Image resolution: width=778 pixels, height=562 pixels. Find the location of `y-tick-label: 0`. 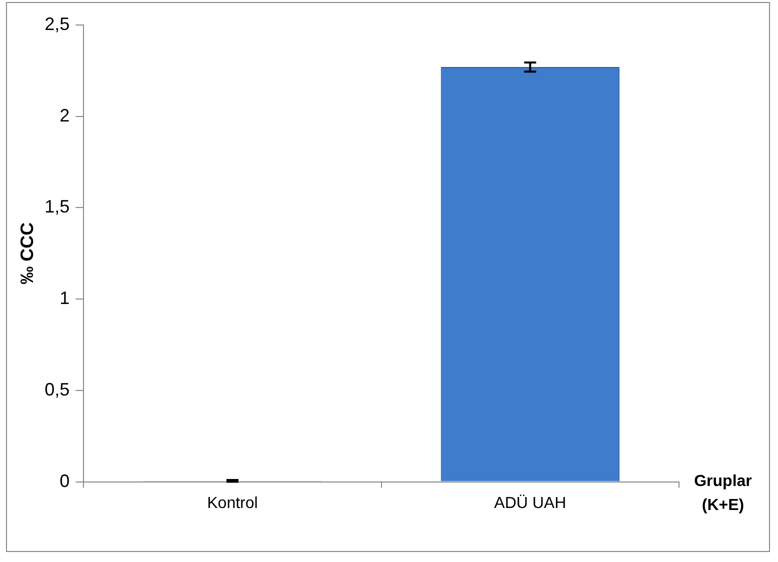

y-tick-label: 0 is located at coordinates (65, 480).